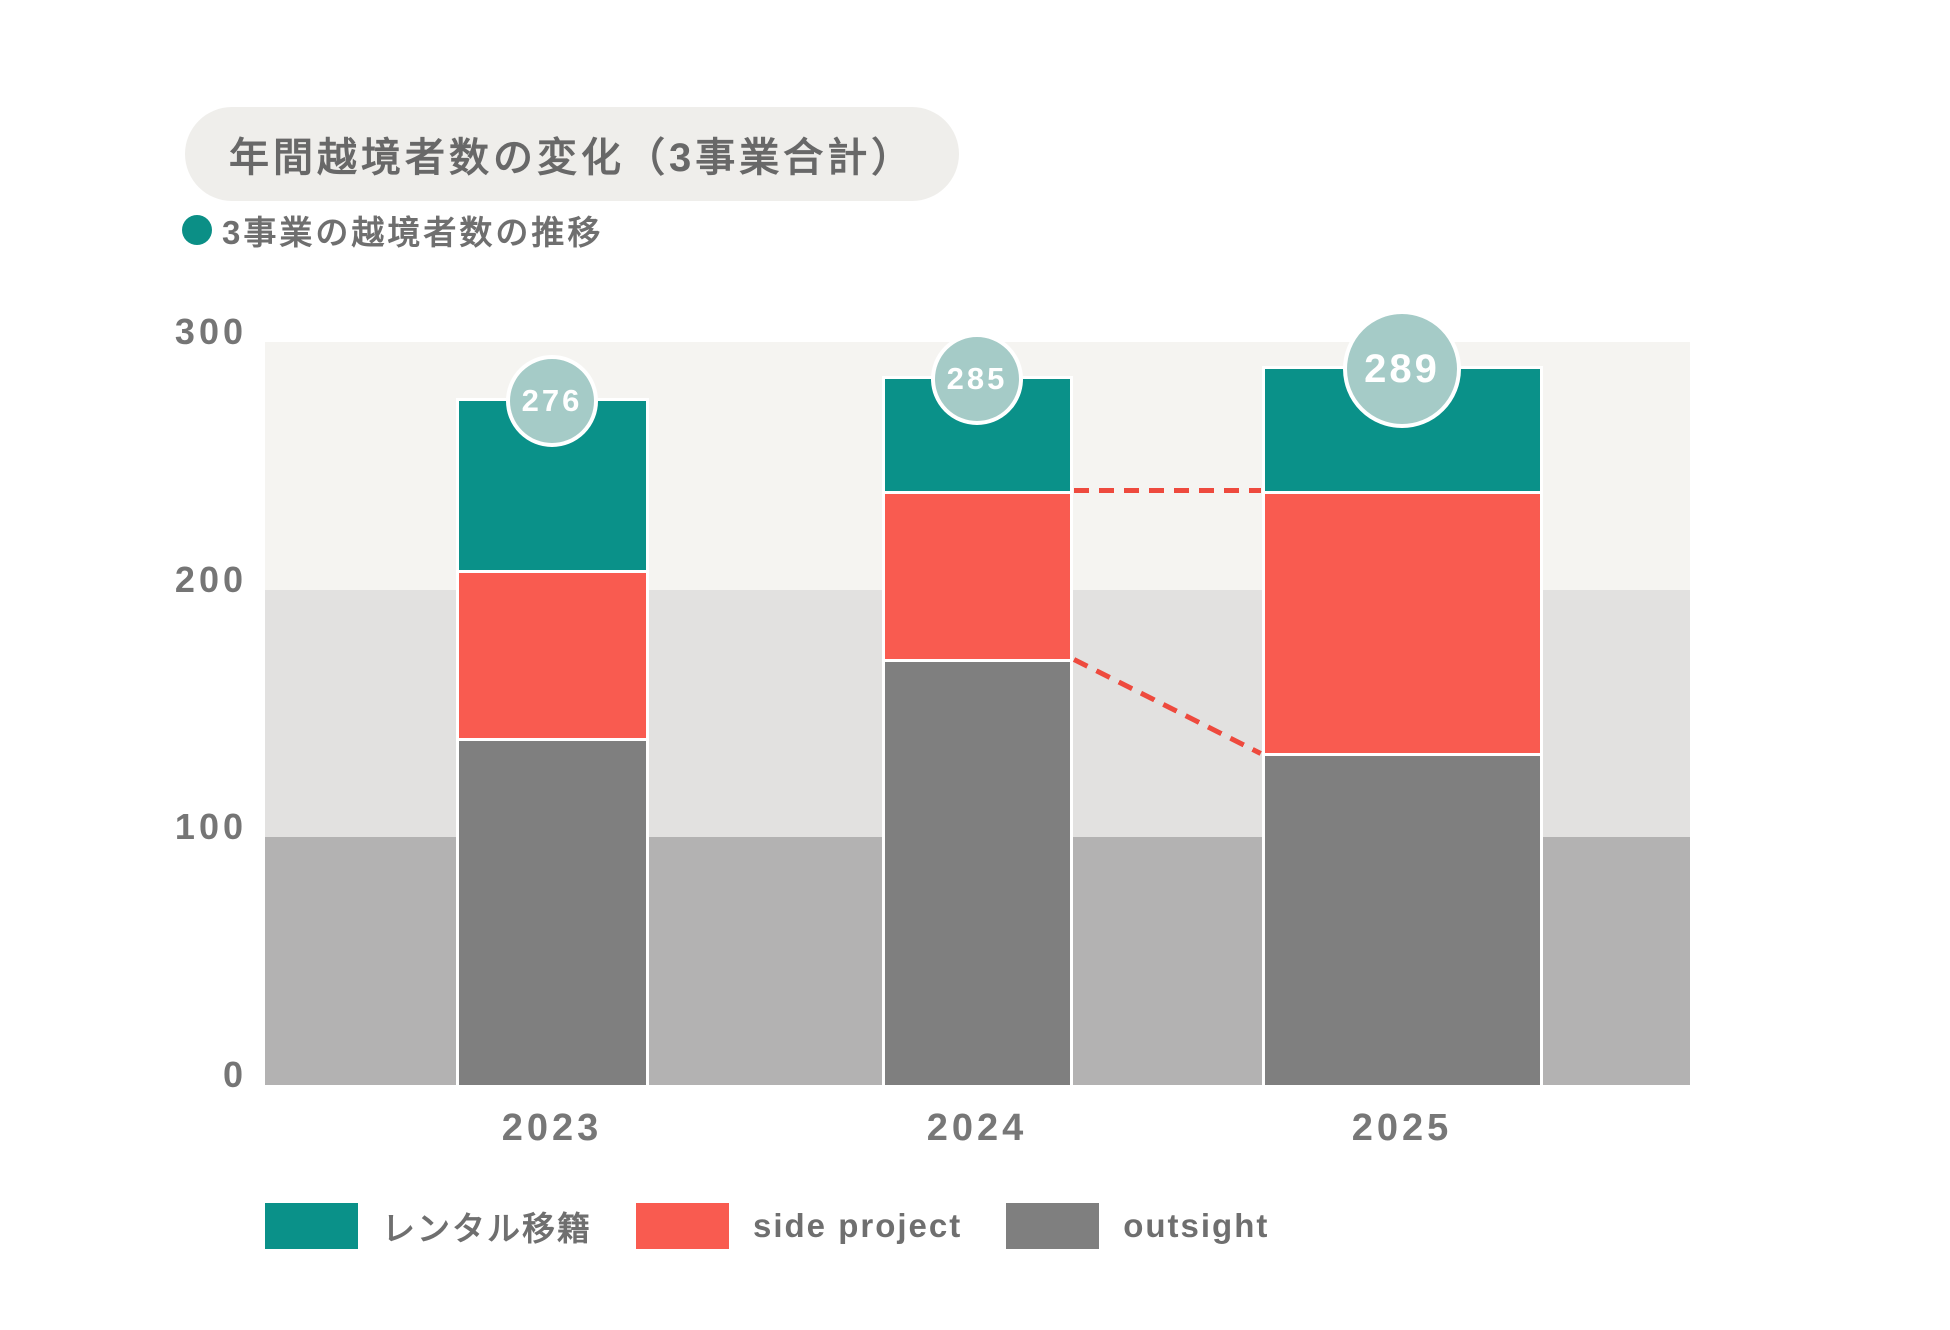 The image size is (1950, 1330). What do you see at coordinates (552, 401) in the screenshot?
I see `total-bubble-2023: 276` at bounding box center [552, 401].